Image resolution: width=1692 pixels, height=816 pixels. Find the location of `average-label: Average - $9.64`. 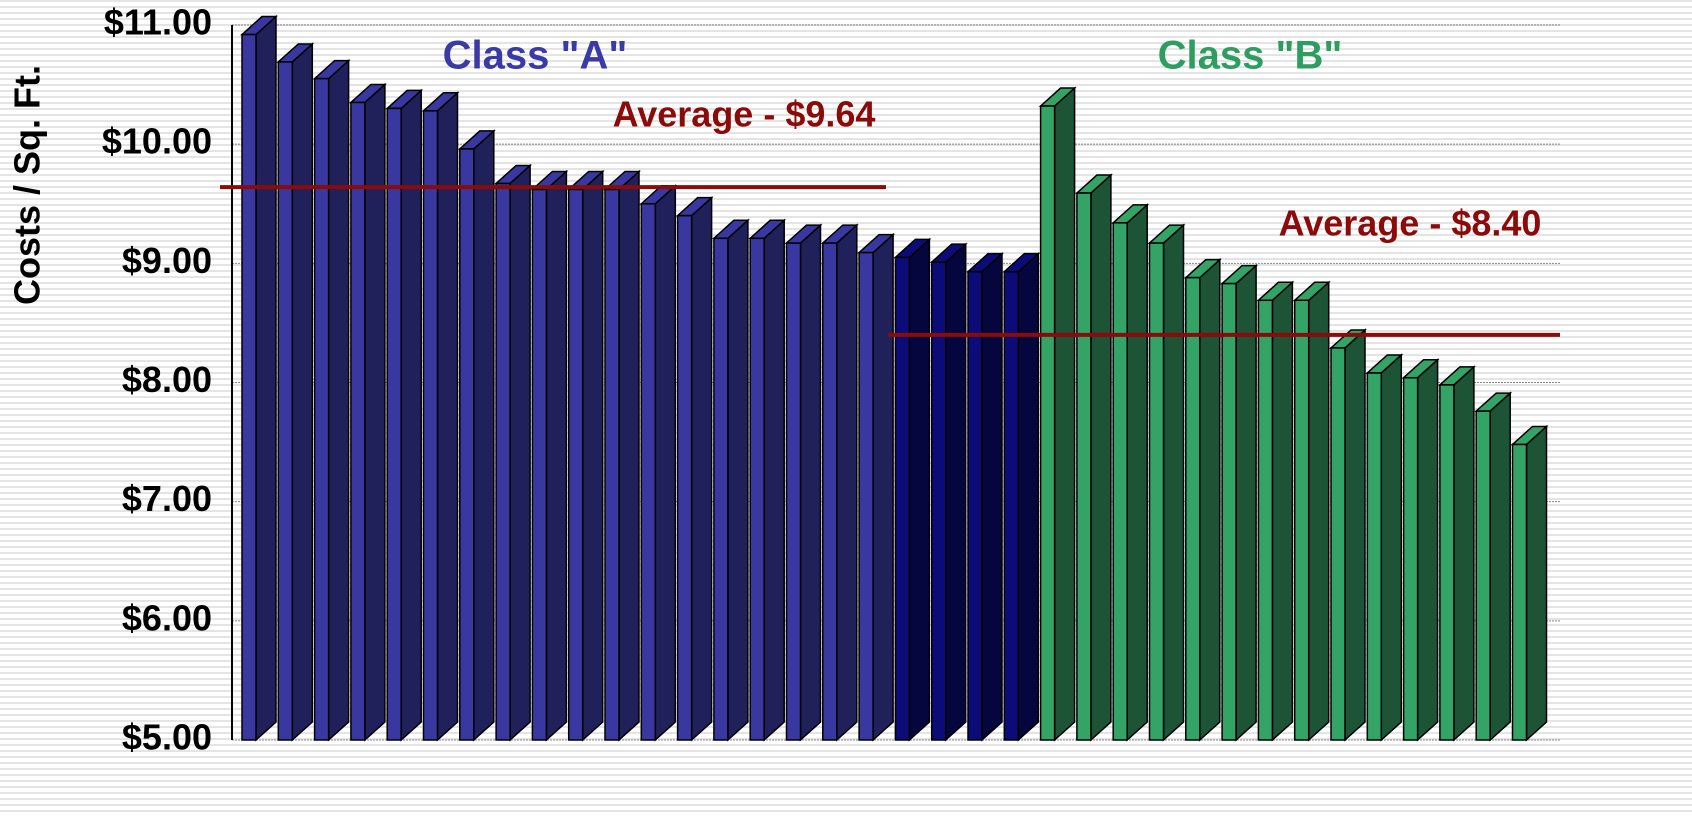

average-label: Average - $9.64 is located at coordinates (744, 114).